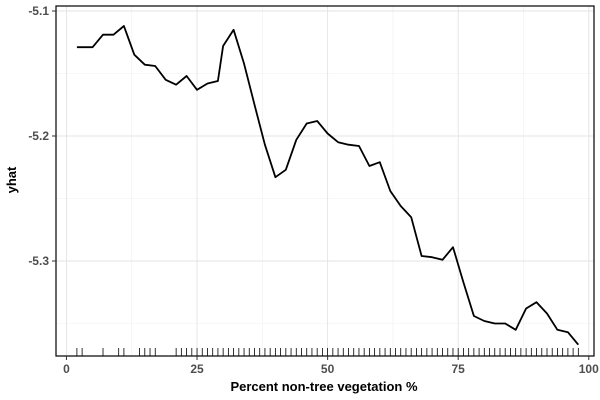 This screenshot has height=400, width=600. What do you see at coordinates (38, 11) in the screenshot?
I see `y-tick-label: -5.1` at bounding box center [38, 11].